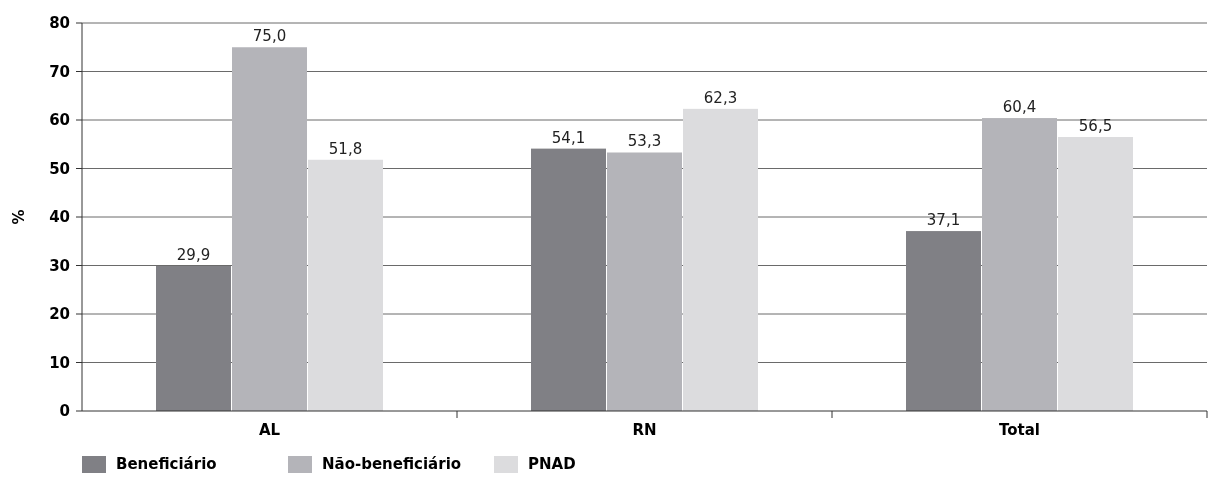  What do you see at coordinates (59, 265) in the screenshot?
I see `y-tick-label: 30` at bounding box center [59, 265].